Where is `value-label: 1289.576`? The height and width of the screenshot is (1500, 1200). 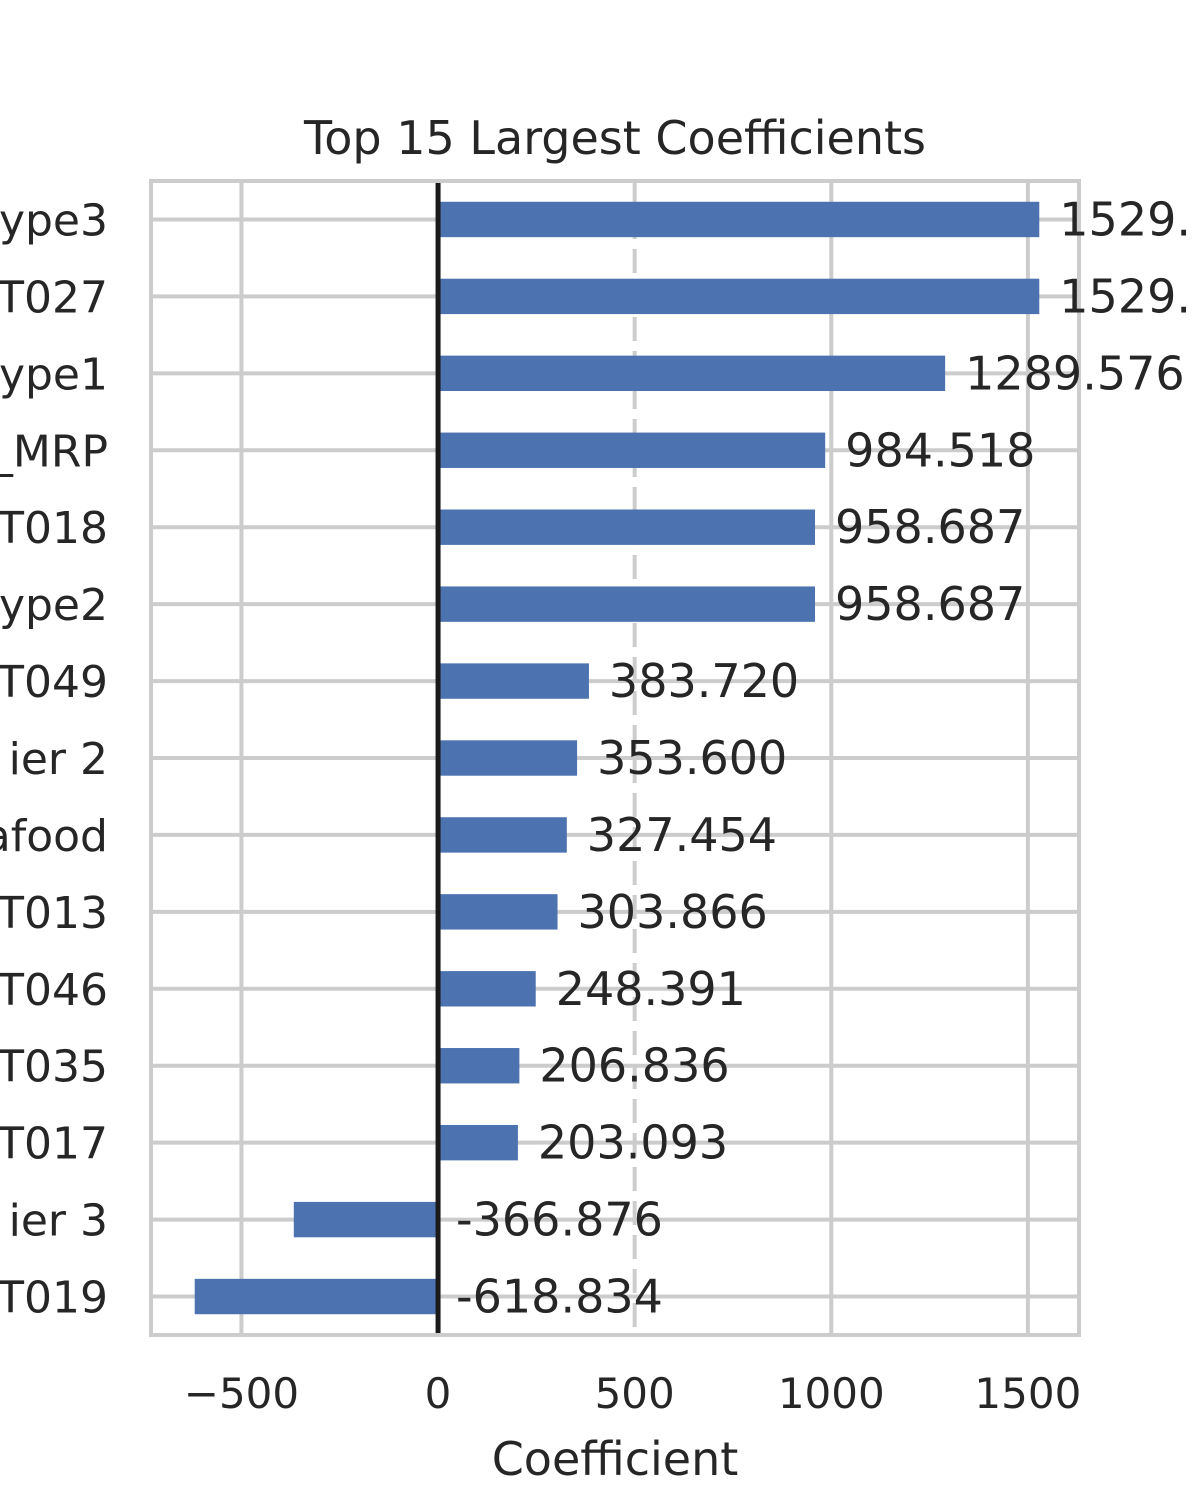
value-label: 1289.576 is located at coordinates (1075, 373).